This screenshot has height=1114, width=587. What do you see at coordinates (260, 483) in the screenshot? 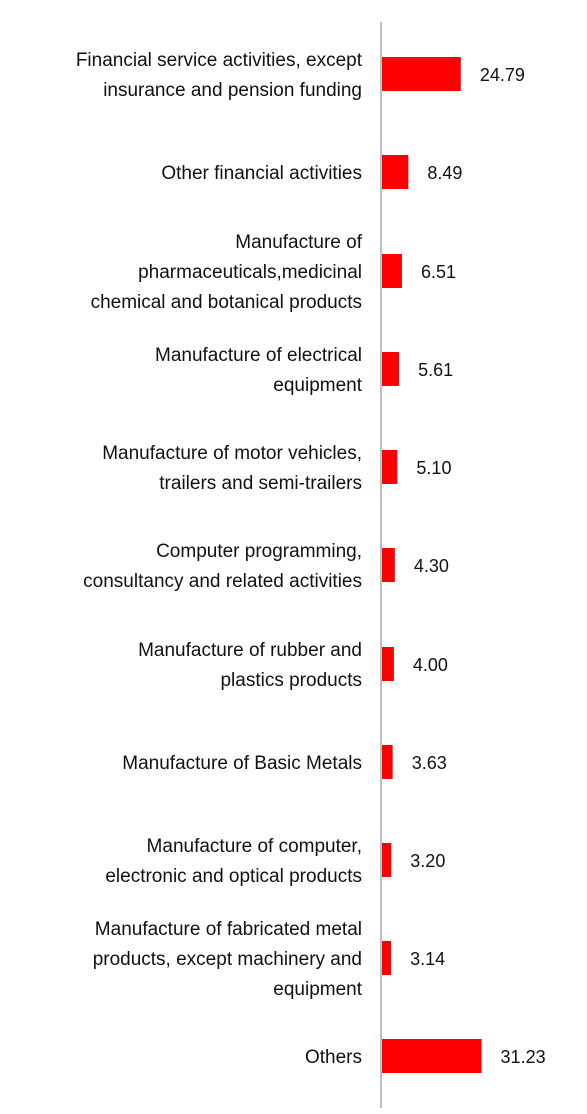
I see `category-label-line: trailers and semi-trailers` at bounding box center [260, 483].